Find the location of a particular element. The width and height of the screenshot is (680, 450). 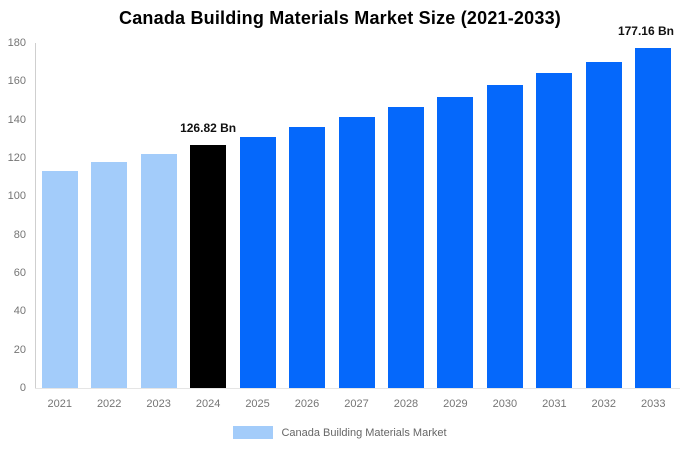

y-tick-160: 160 is located at coordinates (16, 81).